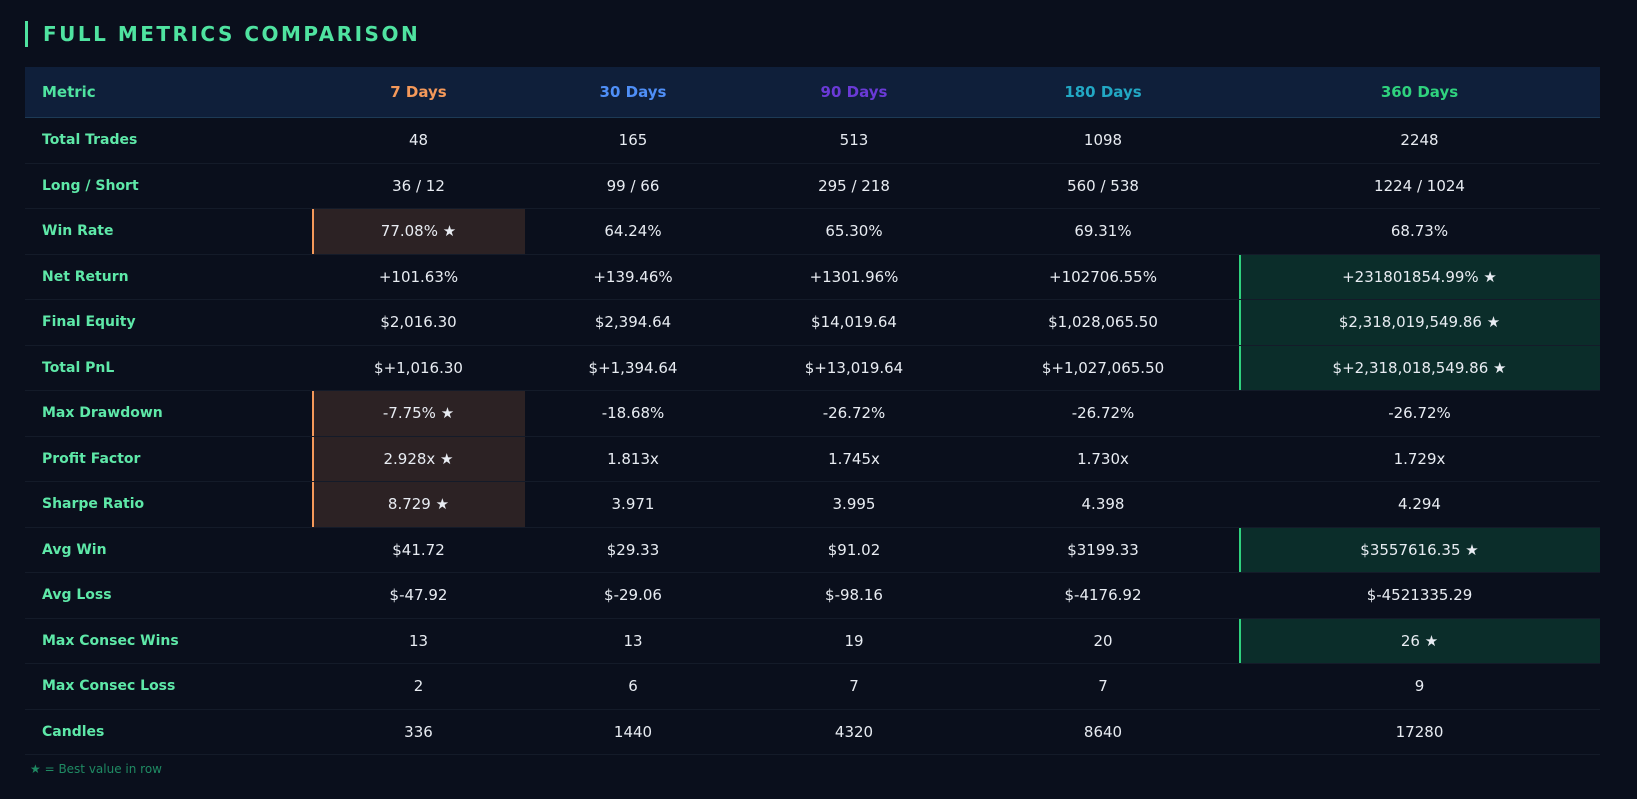 Image resolution: width=1637 pixels, height=799 pixels. What do you see at coordinates (1419, 277) in the screenshot?
I see `cell: +231801854.99% ★` at bounding box center [1419, 277].